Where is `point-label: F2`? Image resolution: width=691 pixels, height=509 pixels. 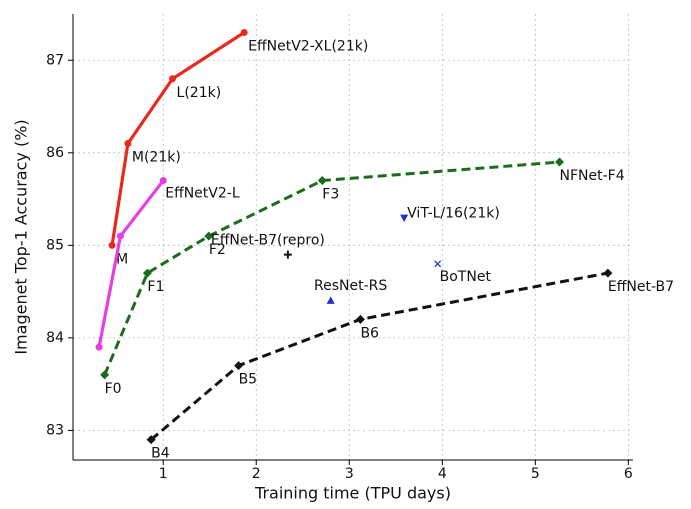 point-label: F2 is located at coordinates (217, 250).